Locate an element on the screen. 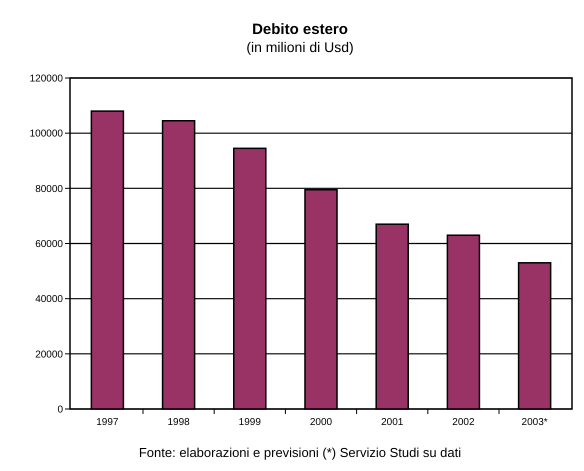  y-tick-label: 60000 is located at coordinates (49, 244).